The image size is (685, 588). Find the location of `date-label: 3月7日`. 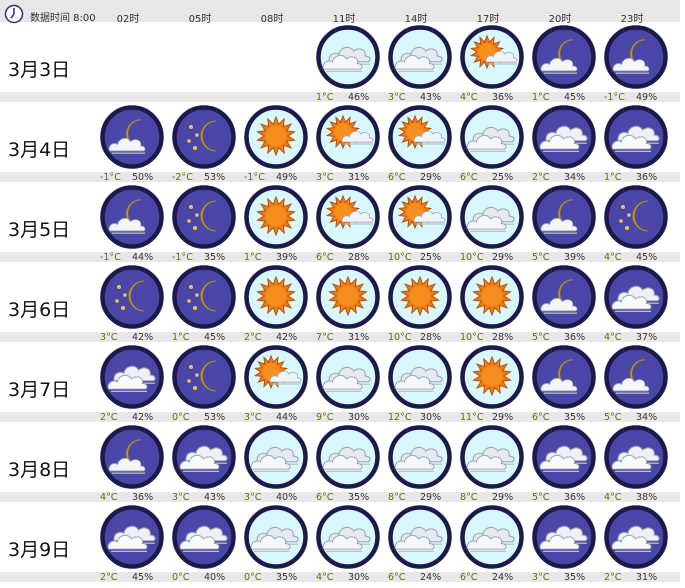

date-label: 3月7日 is located at coordinates (39, 390).